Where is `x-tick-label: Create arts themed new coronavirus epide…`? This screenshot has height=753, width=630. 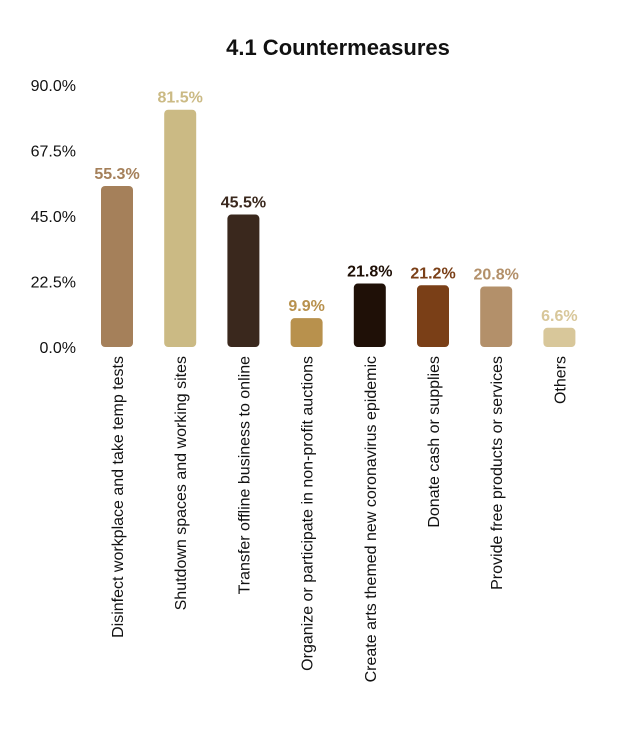 x-tick-label: Create arts themed new coronavirus epide… is located at coordinates (371, 519).